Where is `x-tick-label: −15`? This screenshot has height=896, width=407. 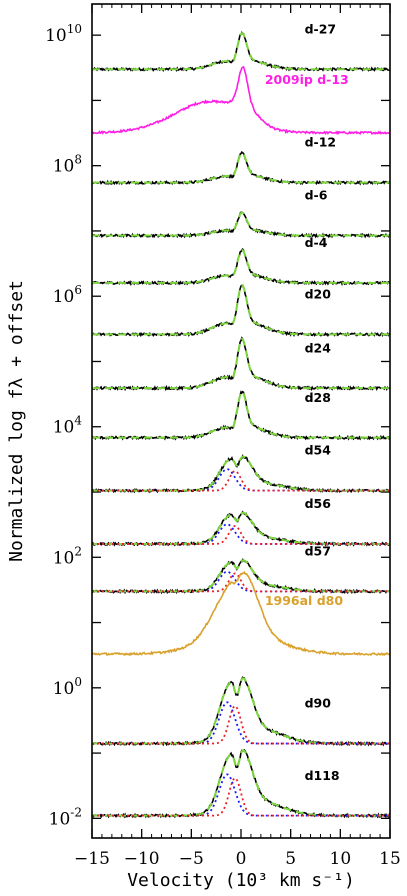
x-tick-label: −15 is located at coordinates (92, 859).